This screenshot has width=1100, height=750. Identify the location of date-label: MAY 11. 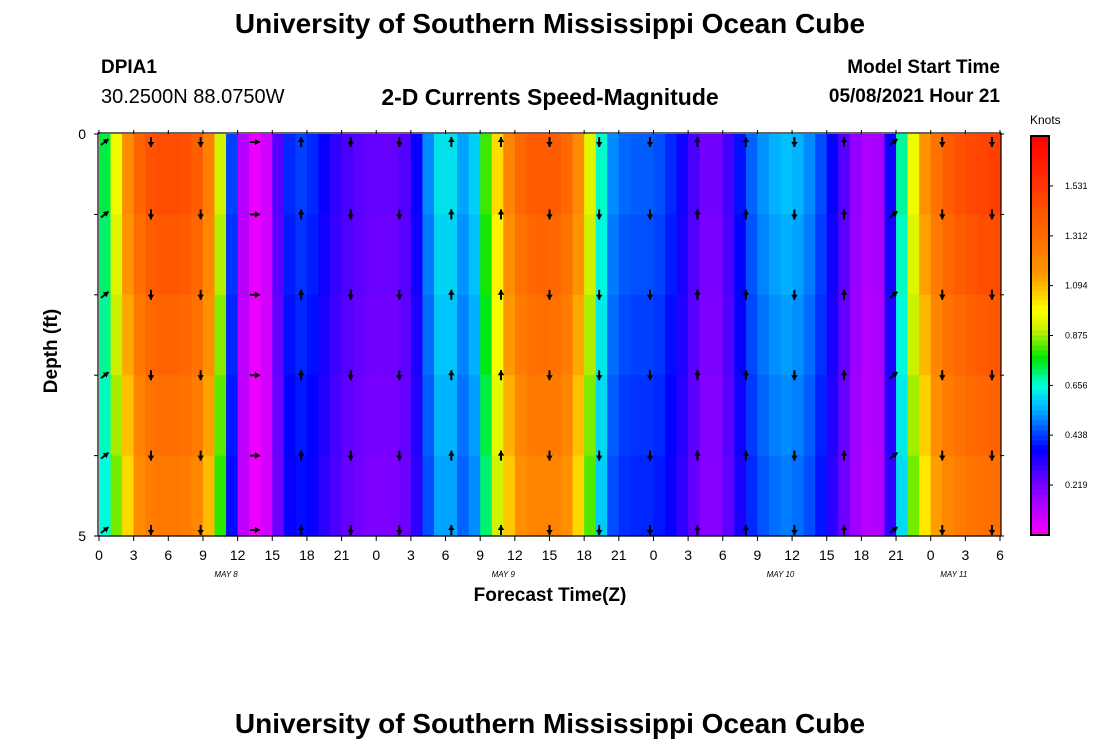
(953, 574).